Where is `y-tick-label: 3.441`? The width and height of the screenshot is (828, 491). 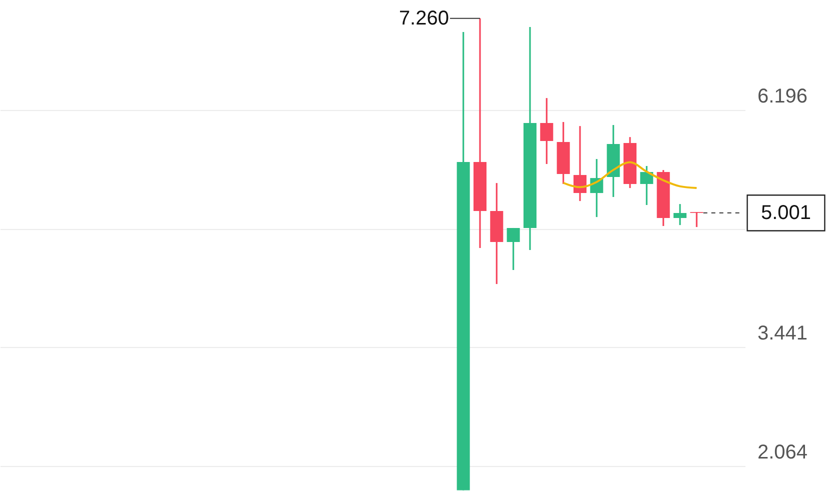
y-tick-label: 3.441 is located at coordinates (783, 333).